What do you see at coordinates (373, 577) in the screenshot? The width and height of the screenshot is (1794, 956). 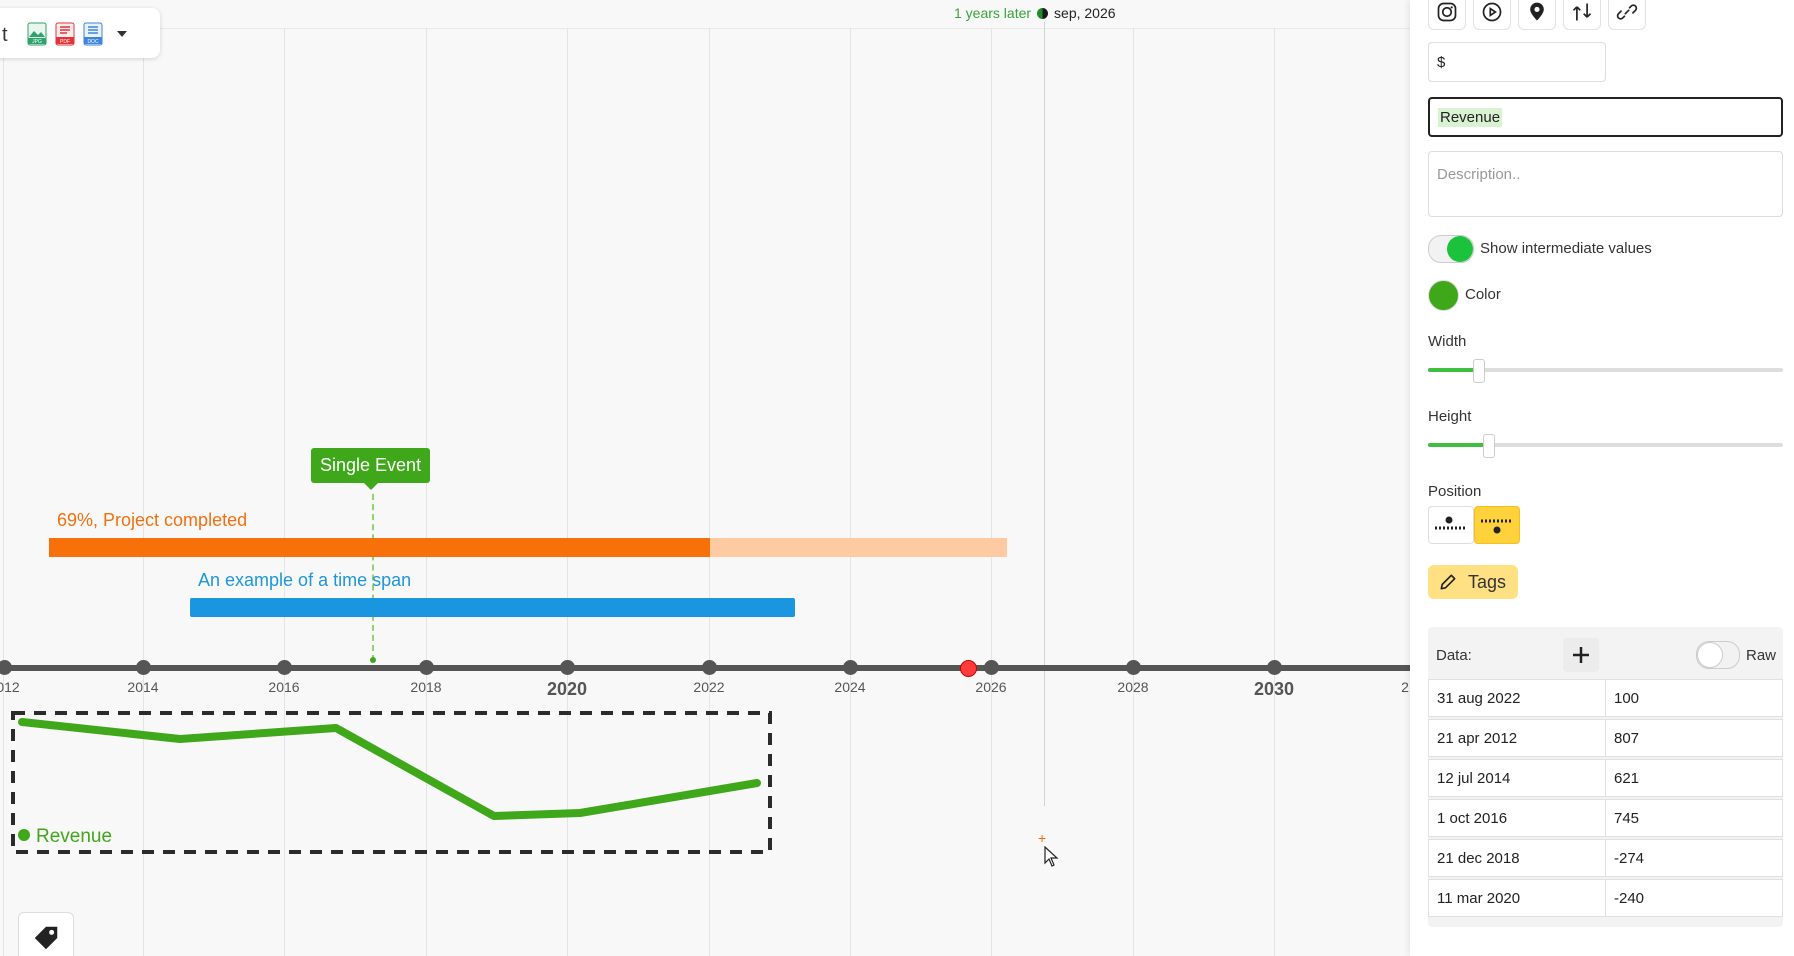 I see `event-stem` at bounding box center [373, 577].